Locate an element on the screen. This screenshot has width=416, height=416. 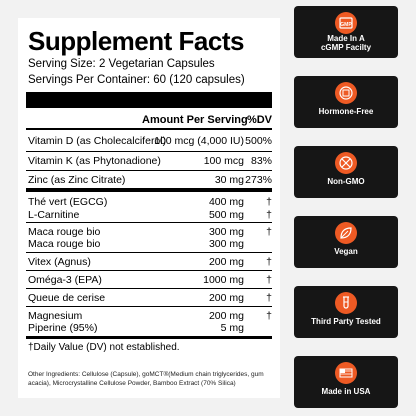
badge-label-line2: cGMP Facilty is located at coordinates (346, 47).